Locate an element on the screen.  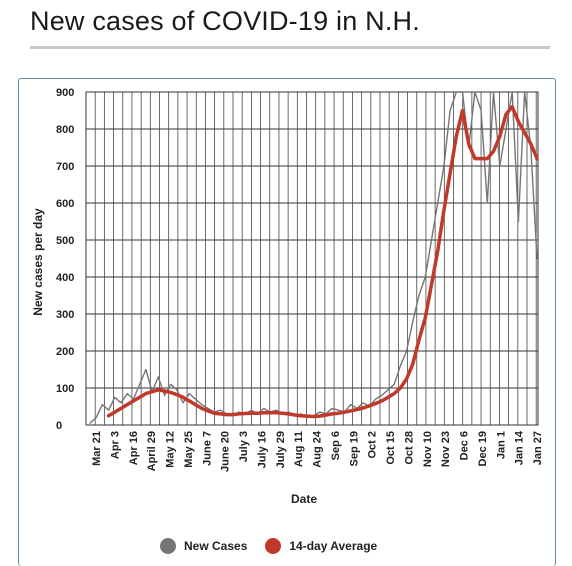
y-tick-label: 200 is located at coordinates (65, 352).